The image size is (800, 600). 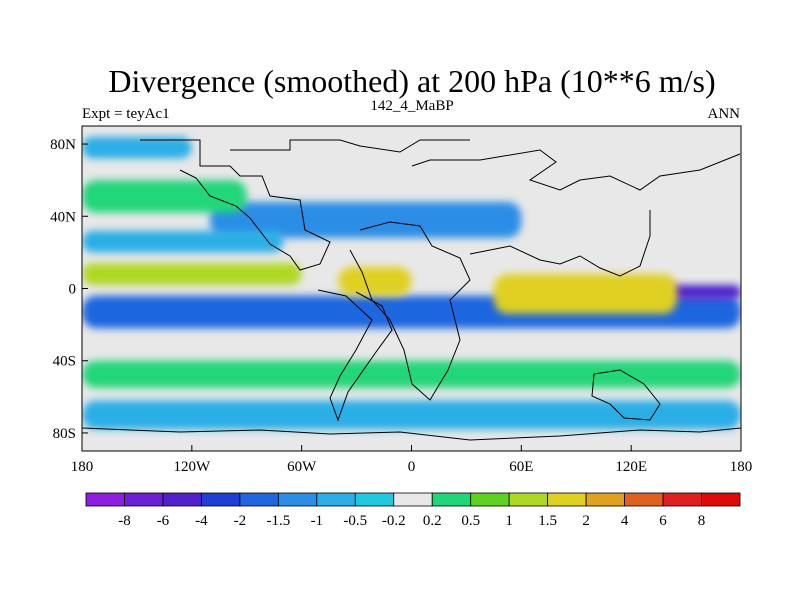 I want to click on colorbar-label: -1.5, so click(x=278, y=521).